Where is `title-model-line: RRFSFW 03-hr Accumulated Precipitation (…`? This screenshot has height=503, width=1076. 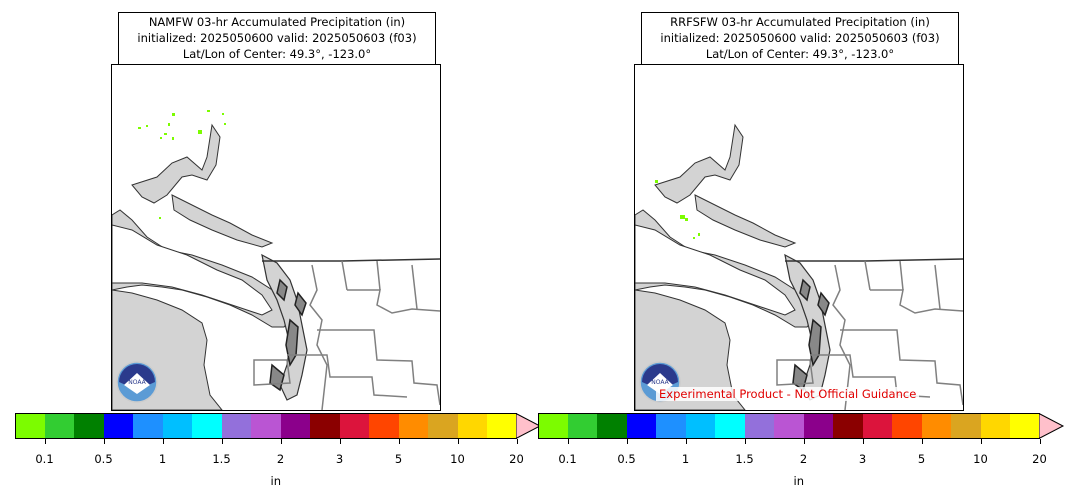 title-model-line: RRFSFW 03-hr Accumulated Precipitation (… is located at coordinates (800, 22).